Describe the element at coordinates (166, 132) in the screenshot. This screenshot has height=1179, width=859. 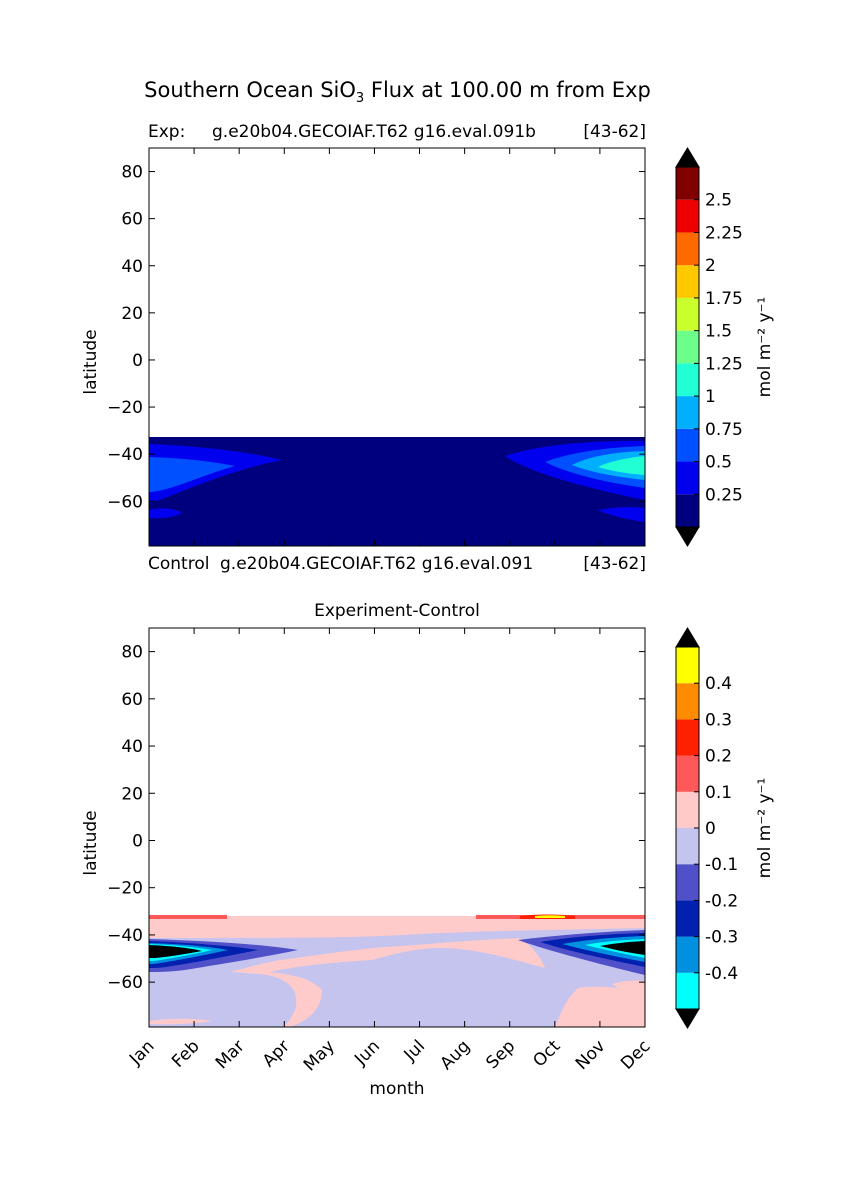
I see `exp-label: Exp:` at that location.